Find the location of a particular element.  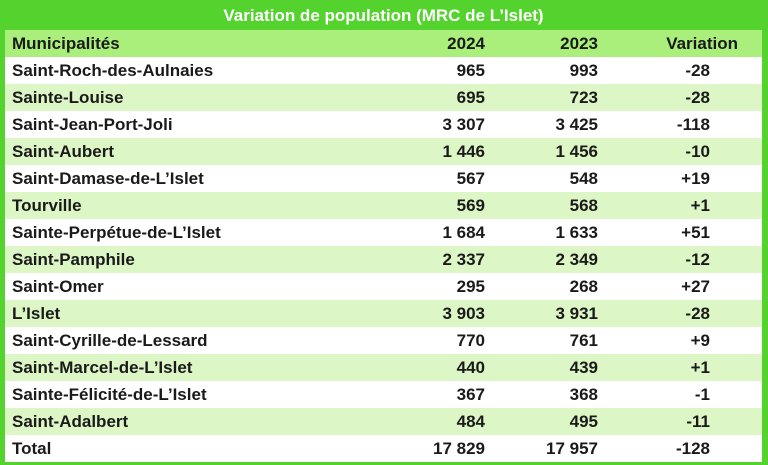

municipality-name: Saint-Marcel-de-L’Islet is located at coordinates (102, 367).